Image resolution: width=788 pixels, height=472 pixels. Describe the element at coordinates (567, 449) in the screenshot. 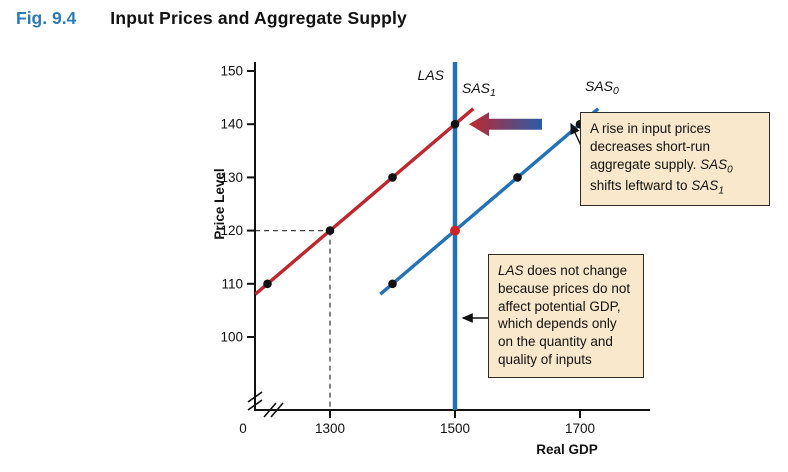

I see `x-axis-title: Real GDP` at that location.